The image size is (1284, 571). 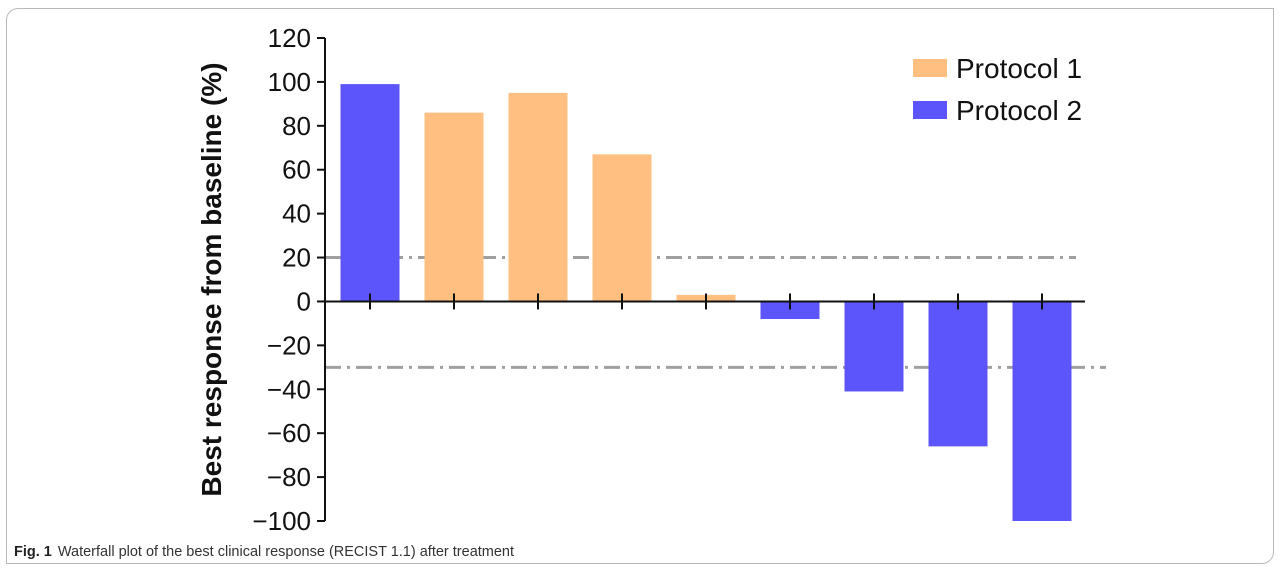 What do you see at coordinates (1019, 68) in the screenshot?
I see `legend-label: Protocol 1` at bounding box center [1019, 68].